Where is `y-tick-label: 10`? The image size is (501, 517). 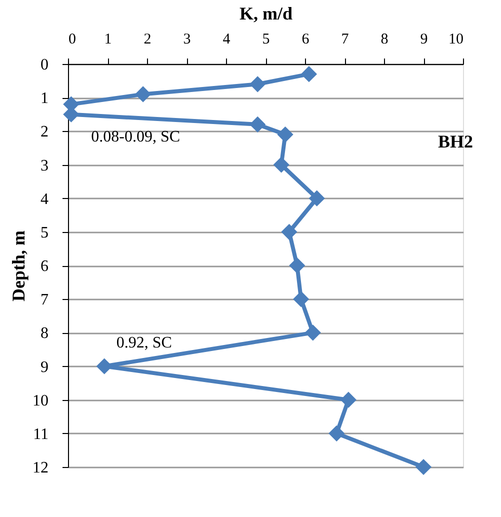
y-tick-label: 10 is located at coordinates (40, 401).